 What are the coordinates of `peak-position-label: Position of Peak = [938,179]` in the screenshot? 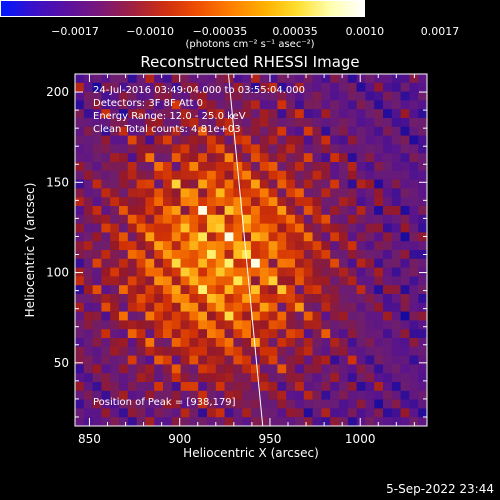 It's located at (164, 402).